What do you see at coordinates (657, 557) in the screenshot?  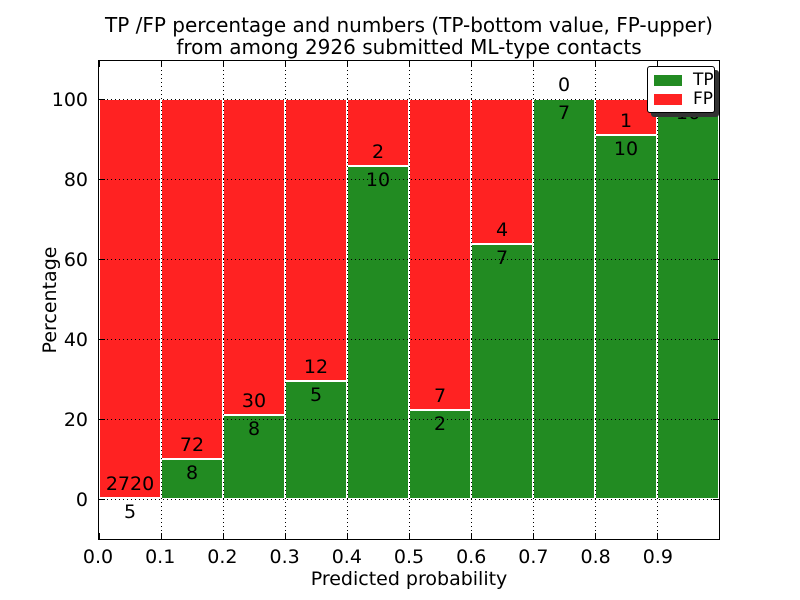 I see `x-tick-label: 0.9` at bounding box center [657, 557].